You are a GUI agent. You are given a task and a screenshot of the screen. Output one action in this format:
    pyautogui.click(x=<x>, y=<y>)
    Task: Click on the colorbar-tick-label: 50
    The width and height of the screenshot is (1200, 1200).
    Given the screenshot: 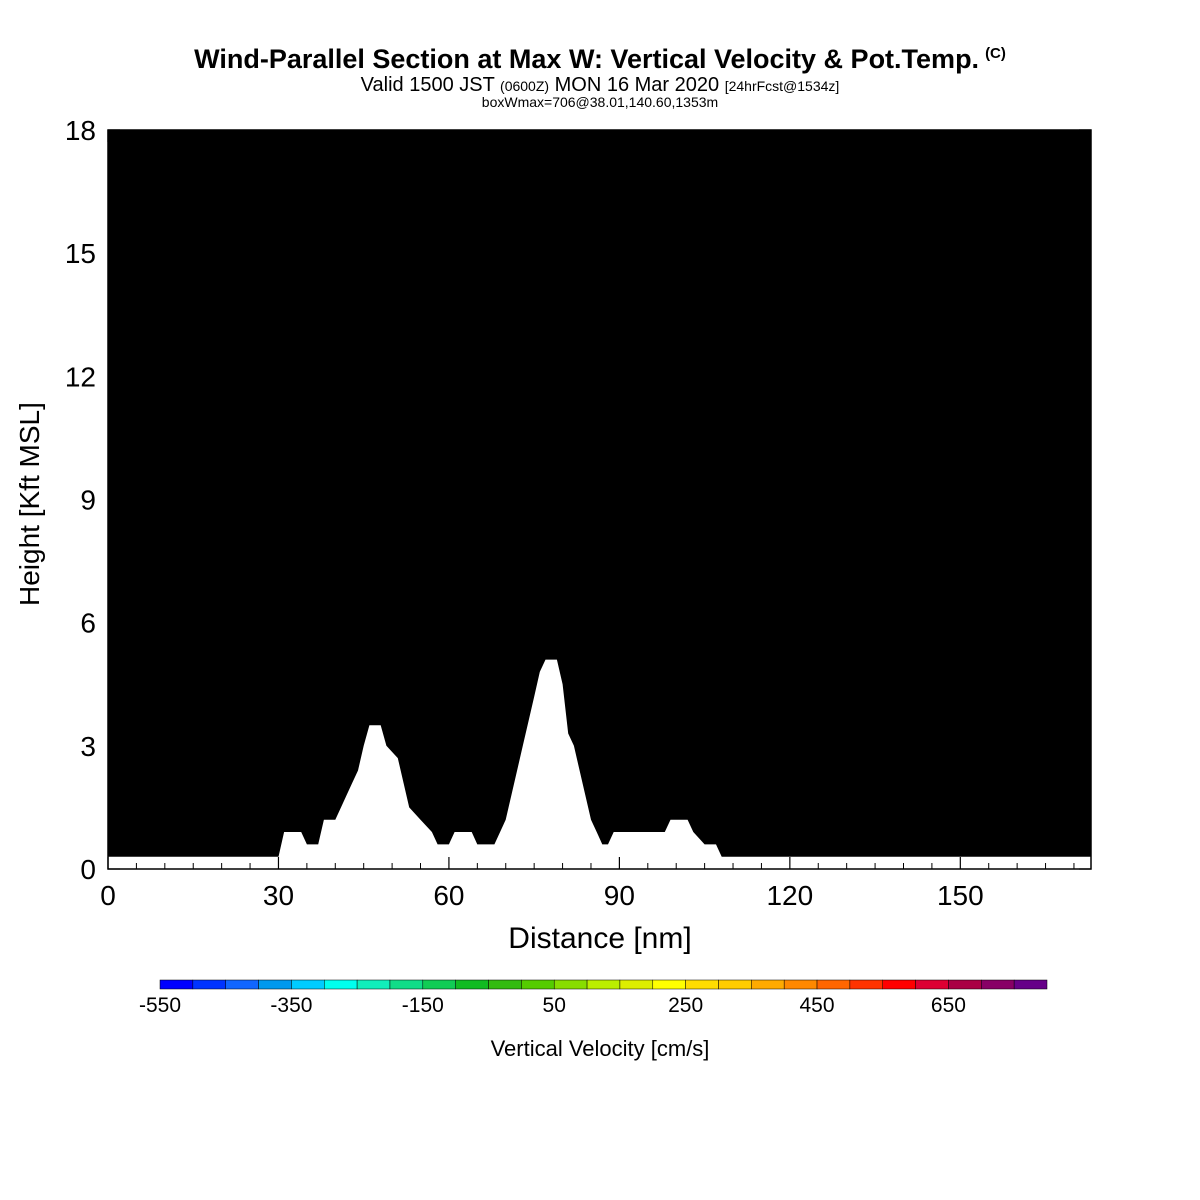 What is the action you would take?
    pyautogui.click(x=554, y=1005)
    